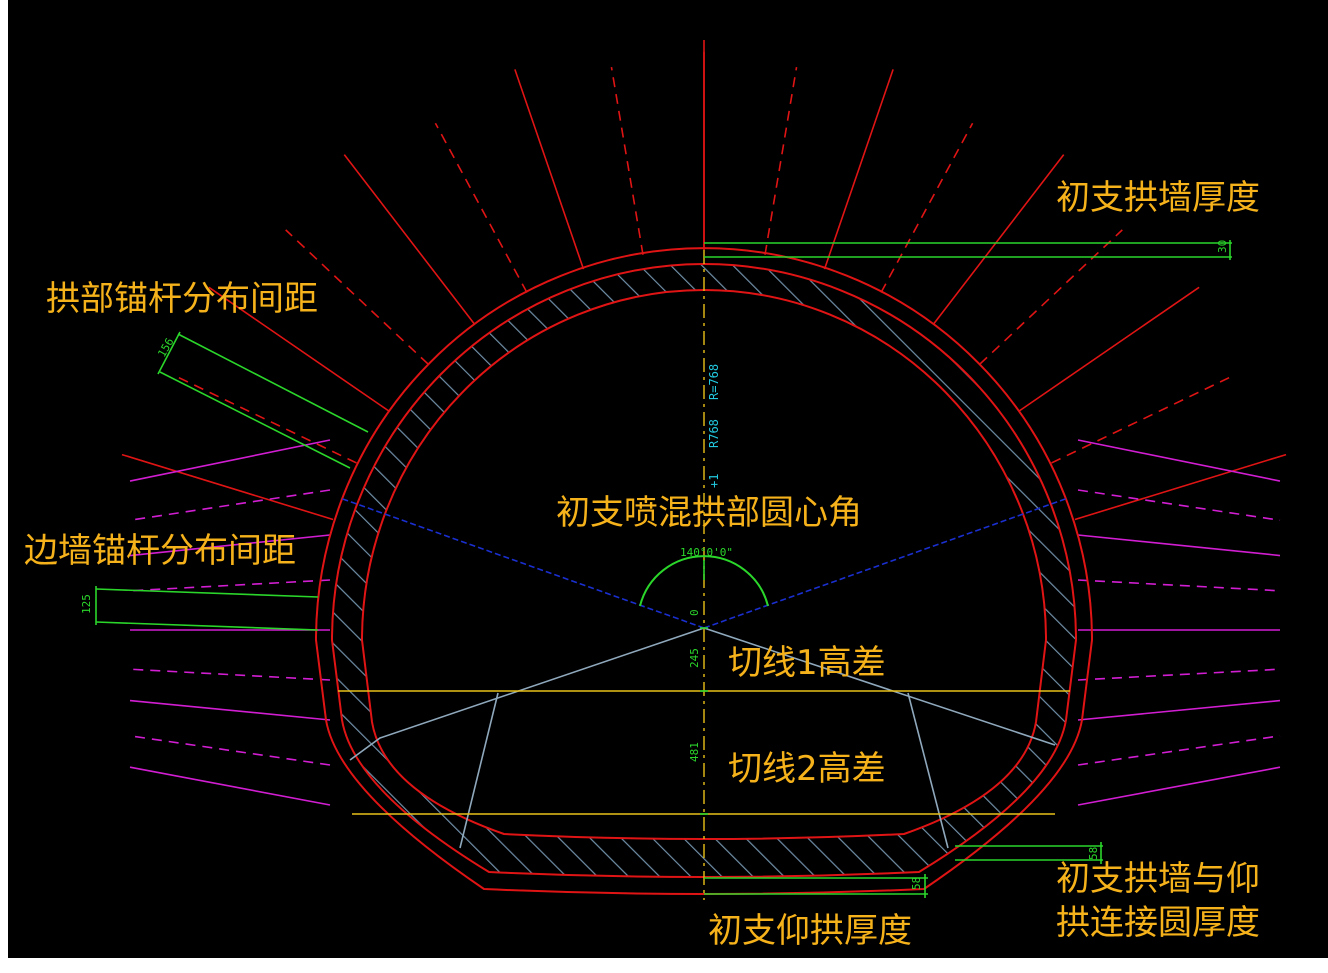 The height and width of the screenshot is (973, 1328). I want to click on crown-angle-dim-text: 140°0'0", so click(706, 552).